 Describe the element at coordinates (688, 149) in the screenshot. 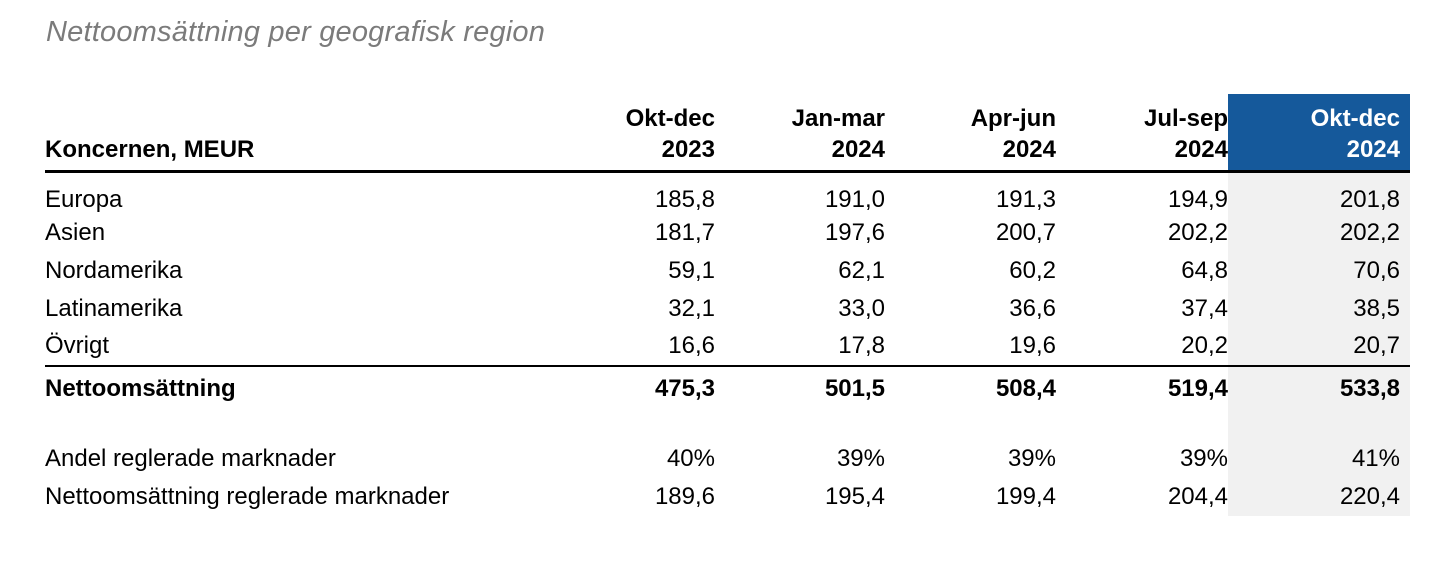

I see `column-year-label: 2023` at that location.